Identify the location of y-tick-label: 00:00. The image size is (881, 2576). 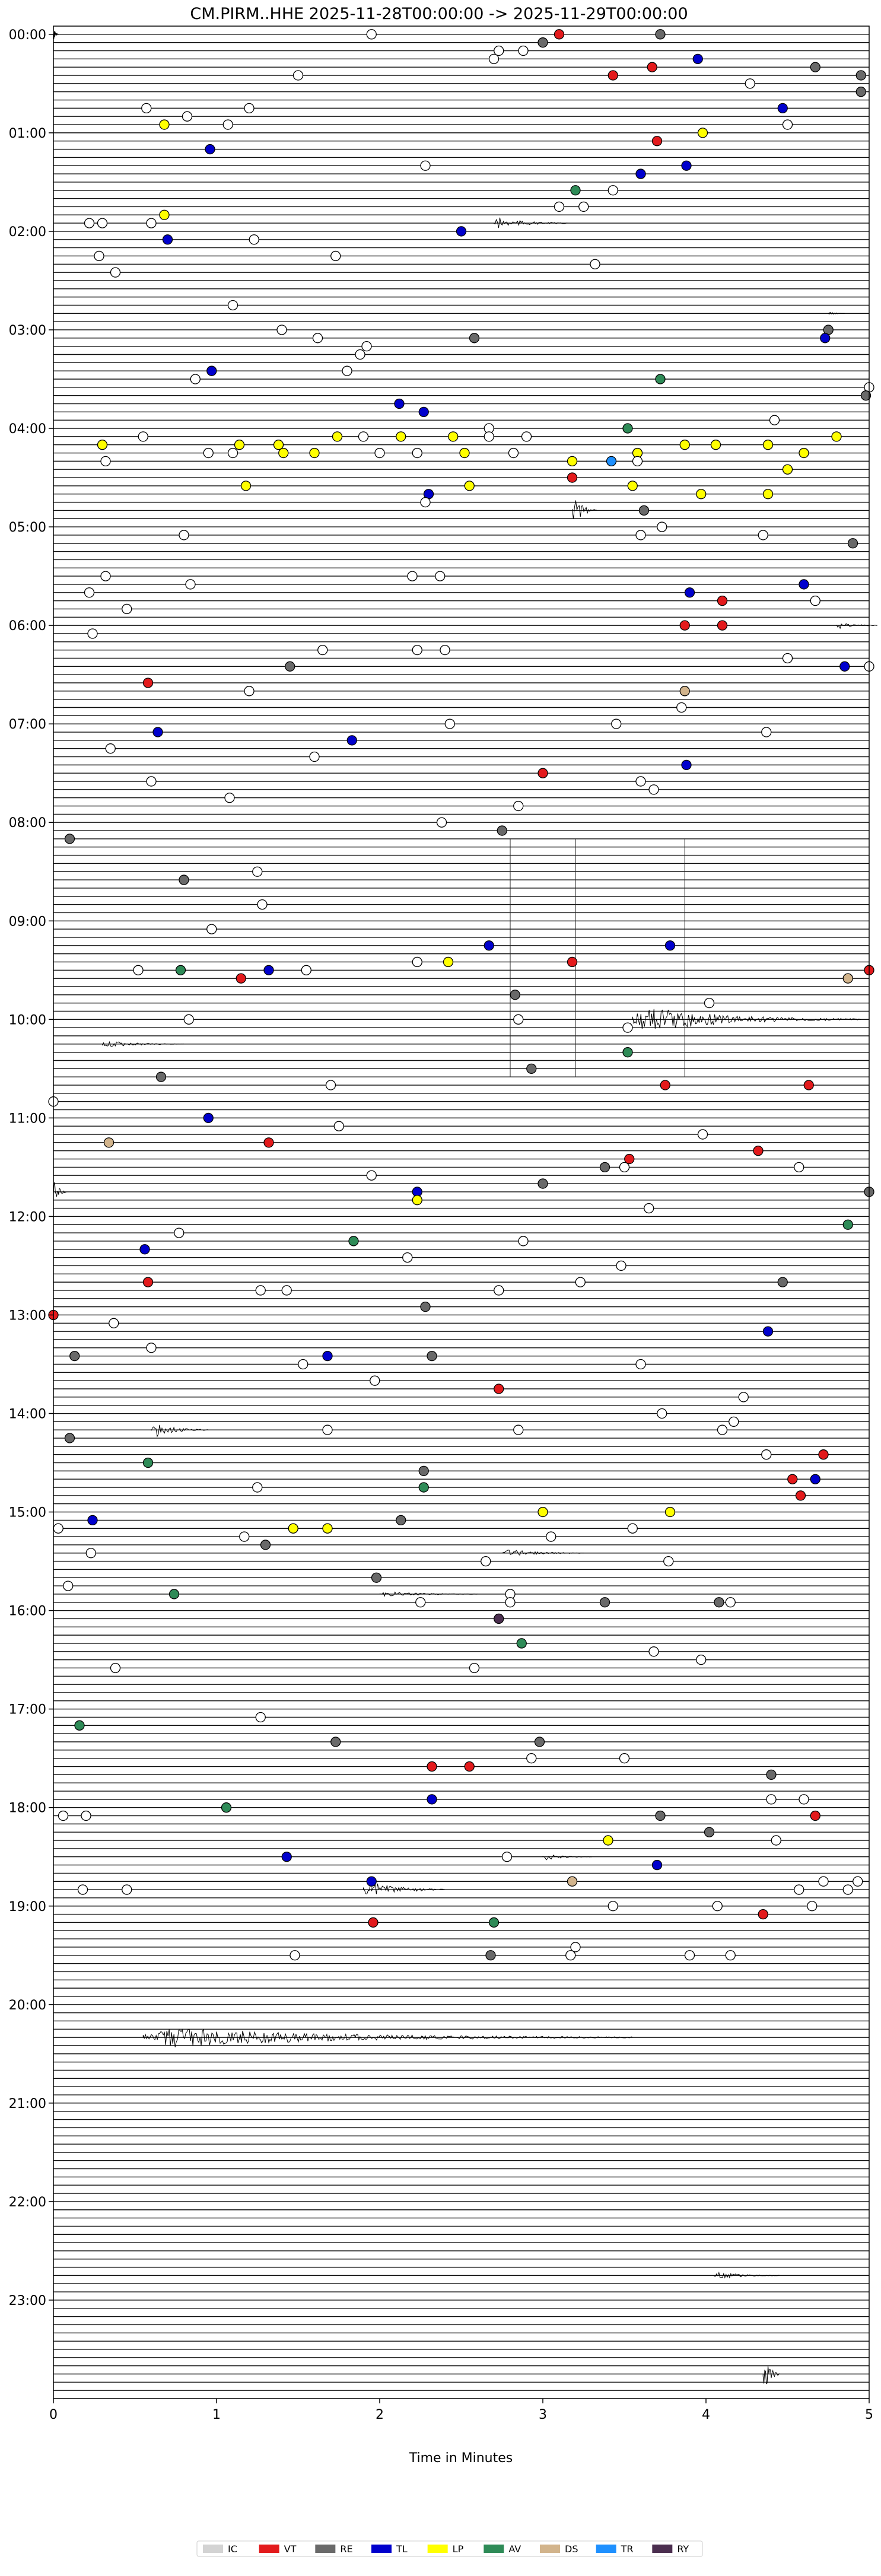
(27, 35).